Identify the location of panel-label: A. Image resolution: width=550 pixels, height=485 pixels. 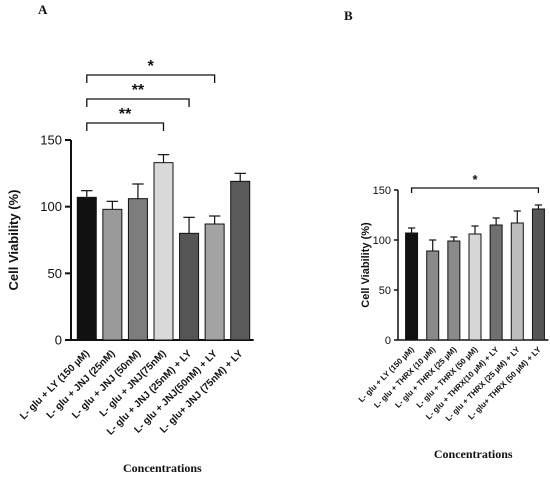
(43, 9).